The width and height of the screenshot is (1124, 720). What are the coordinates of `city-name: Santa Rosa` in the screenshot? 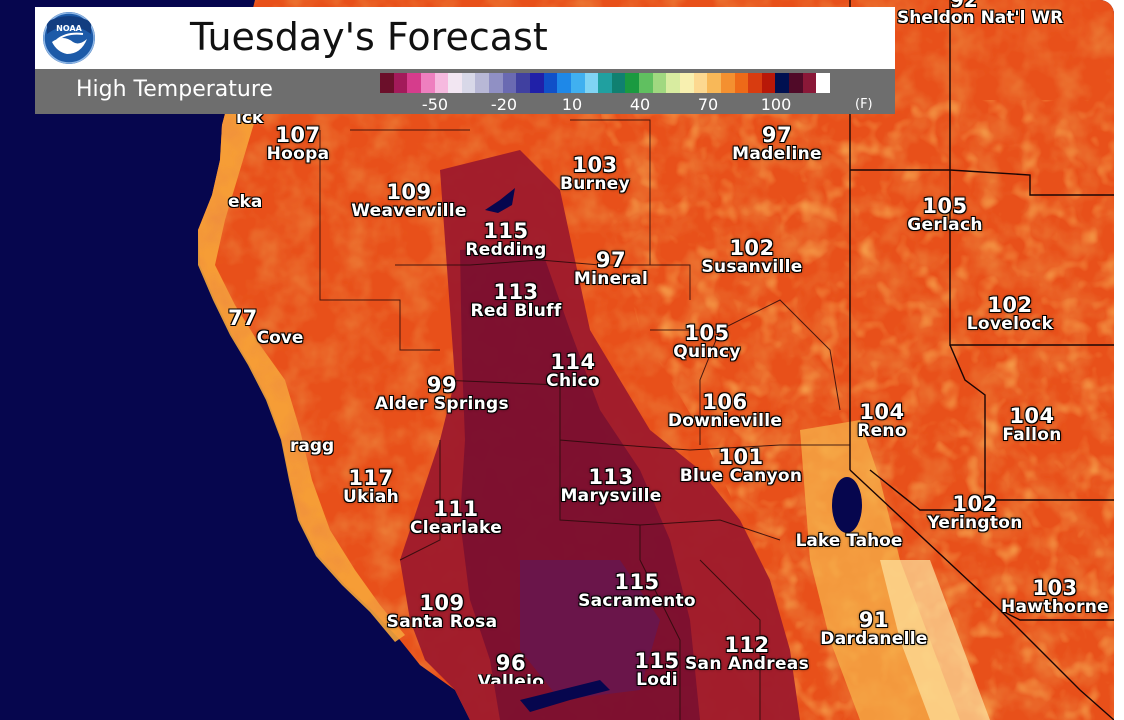 It's located at (442, 622).